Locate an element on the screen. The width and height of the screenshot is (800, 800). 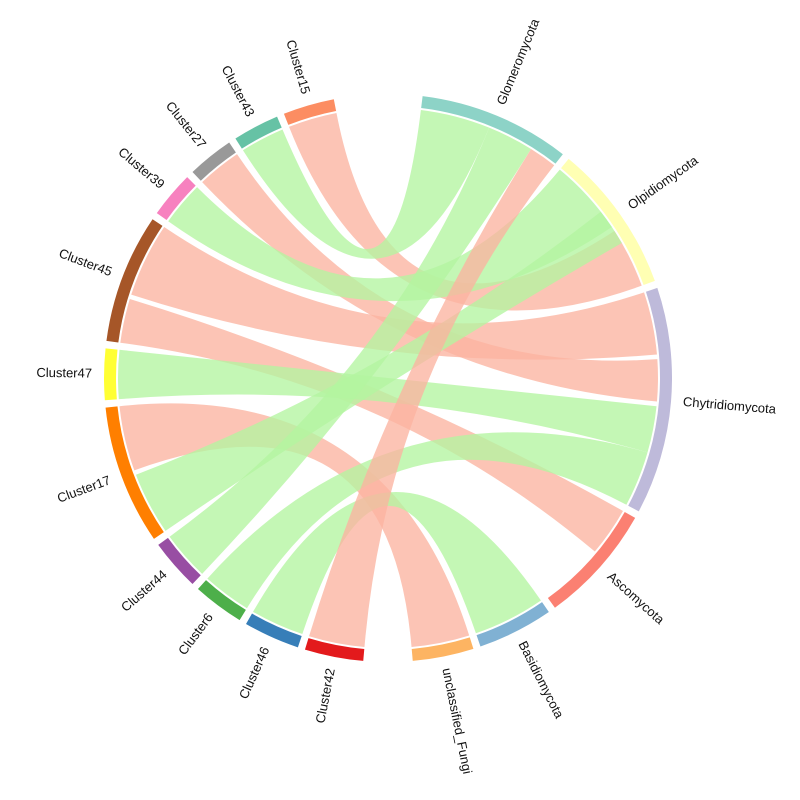
sector-arc-cluster45 is located at coordinates (134, 281).